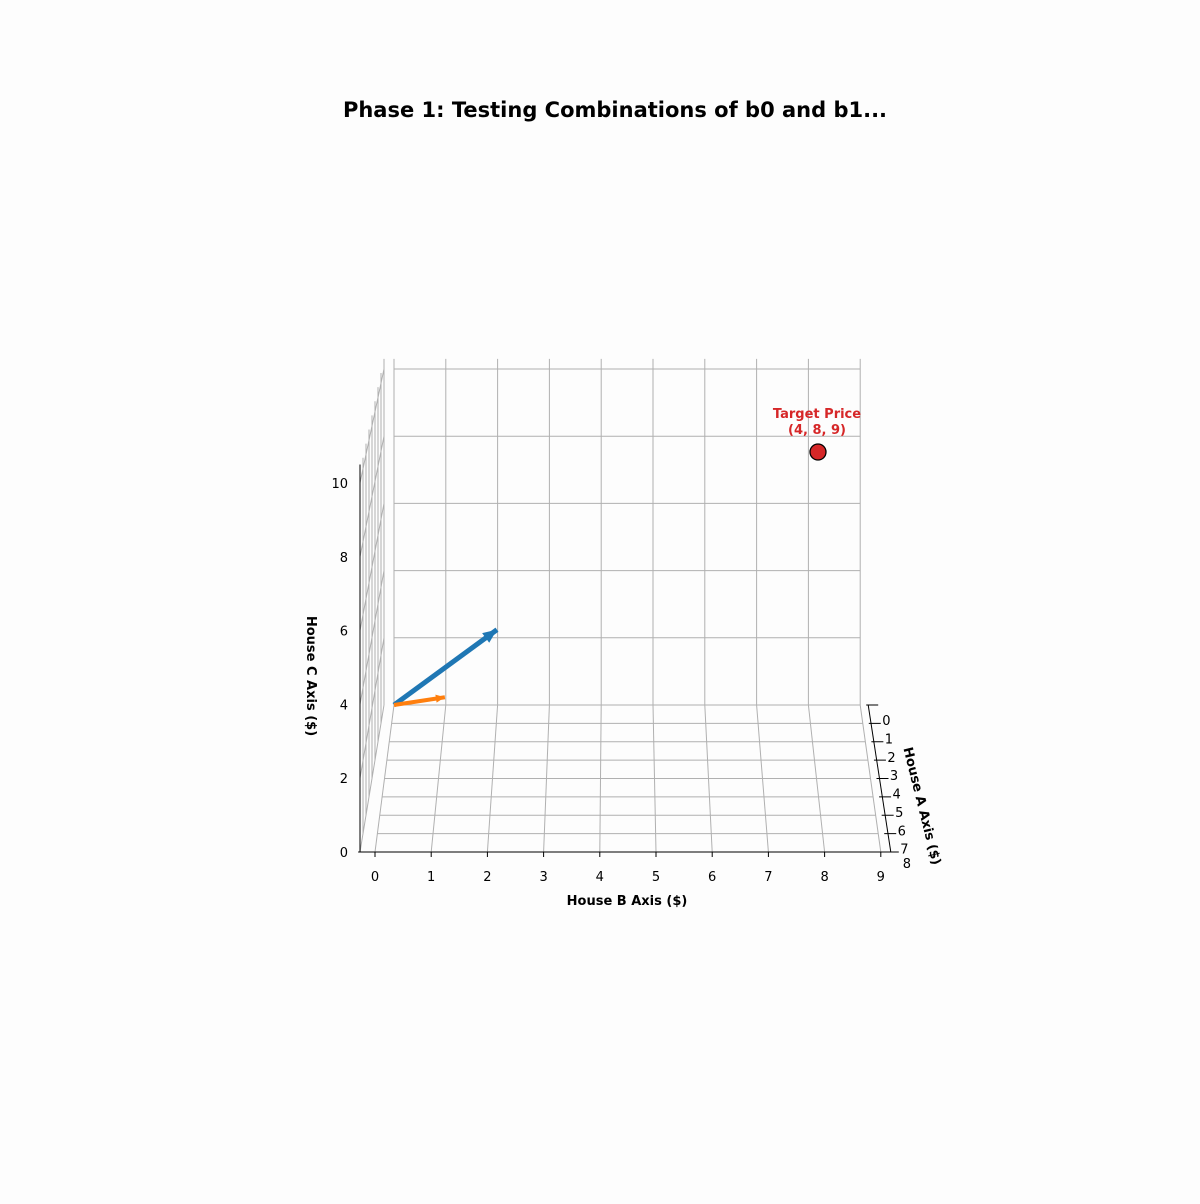  Describe the element at coordinates (656, 877) in the screenshot. I see `y-tick-label: 5` at that location.